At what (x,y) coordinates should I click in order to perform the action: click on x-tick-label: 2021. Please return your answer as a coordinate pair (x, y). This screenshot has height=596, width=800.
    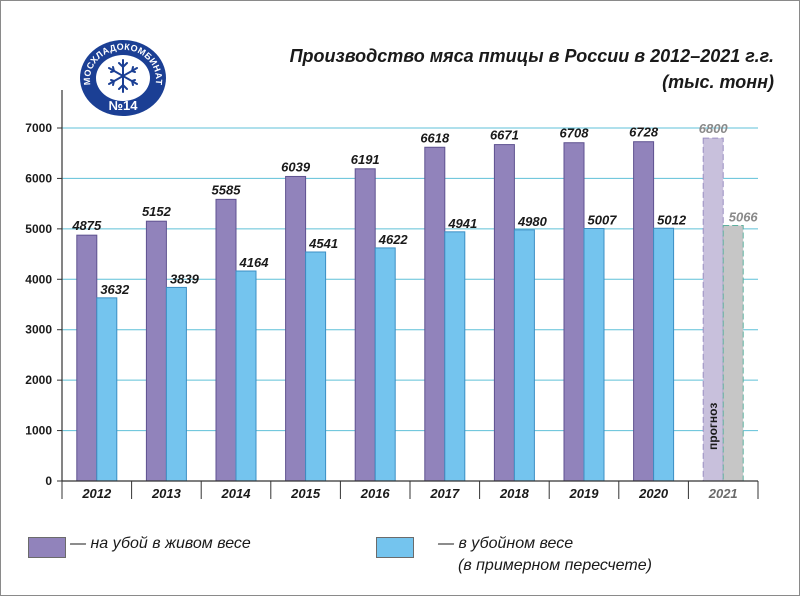
    Looking at the image, I should click on (723, 493).